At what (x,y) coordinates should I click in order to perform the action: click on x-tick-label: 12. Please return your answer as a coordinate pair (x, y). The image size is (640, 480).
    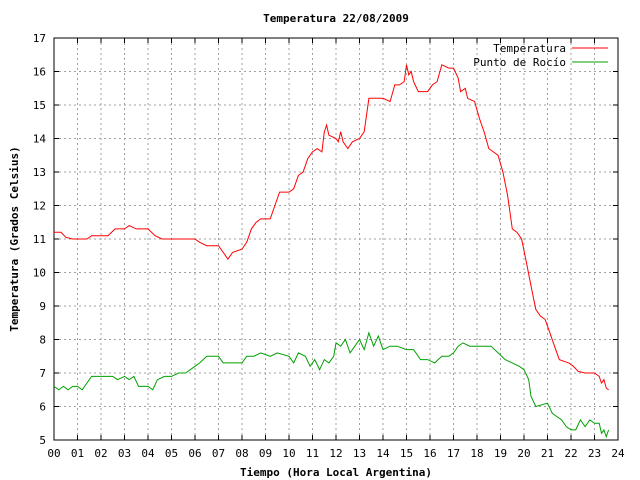
    Looking at the image, I should click on (335, 453).